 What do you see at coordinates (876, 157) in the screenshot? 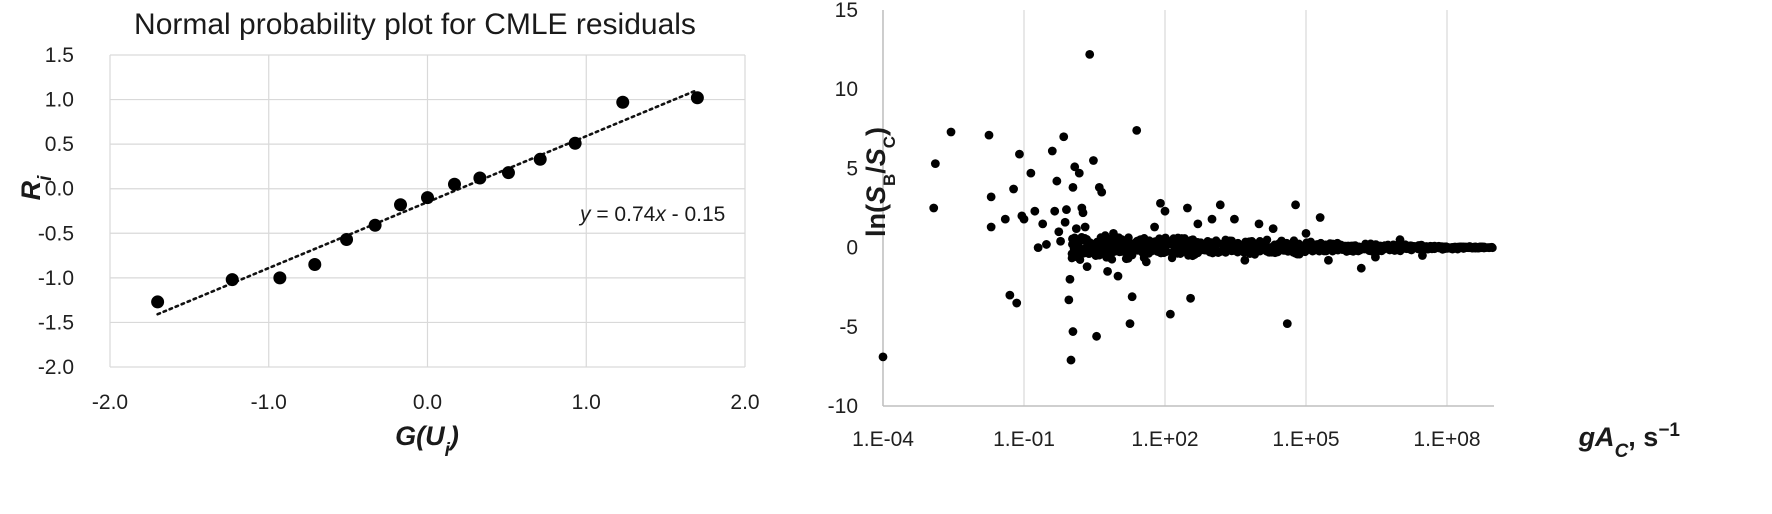
I see `chart2-ylabel-part: S` at bounding box center [876, 157].